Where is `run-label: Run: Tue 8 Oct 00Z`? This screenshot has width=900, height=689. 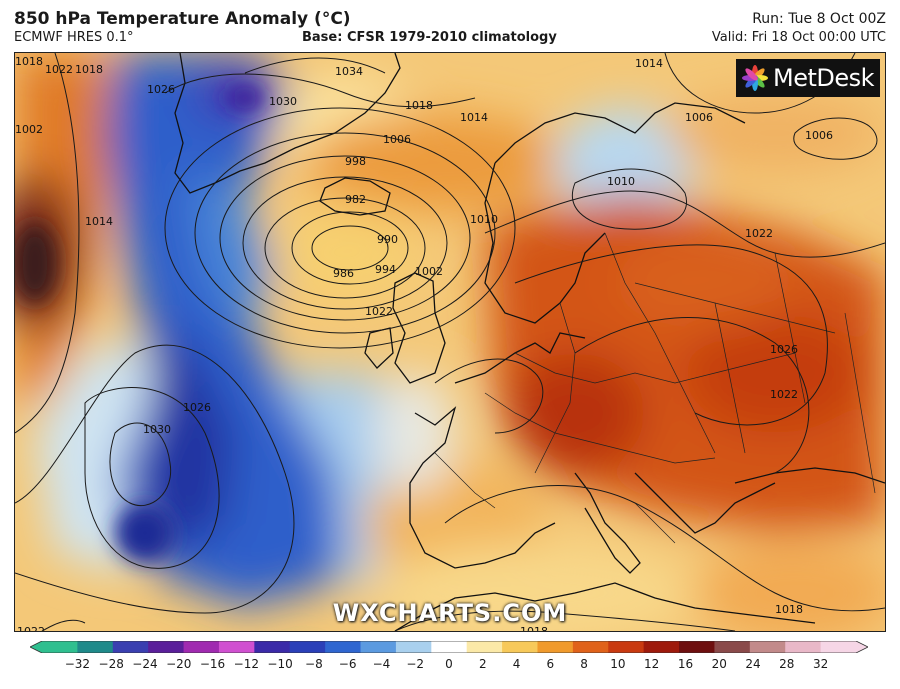
run-label: Run: Tue 8 Oct 00Z is located at coordinates (819, 19).